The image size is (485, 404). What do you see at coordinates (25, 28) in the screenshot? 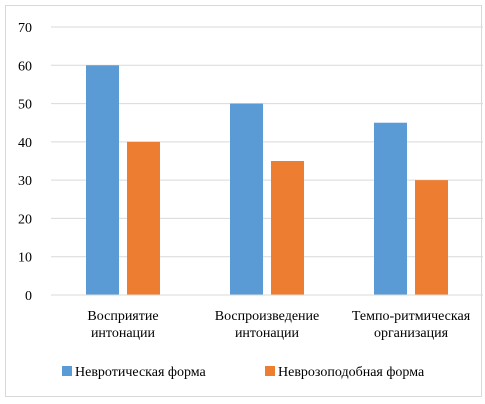
I see `y-tick-label: 70` at bounding box center [25, 28].